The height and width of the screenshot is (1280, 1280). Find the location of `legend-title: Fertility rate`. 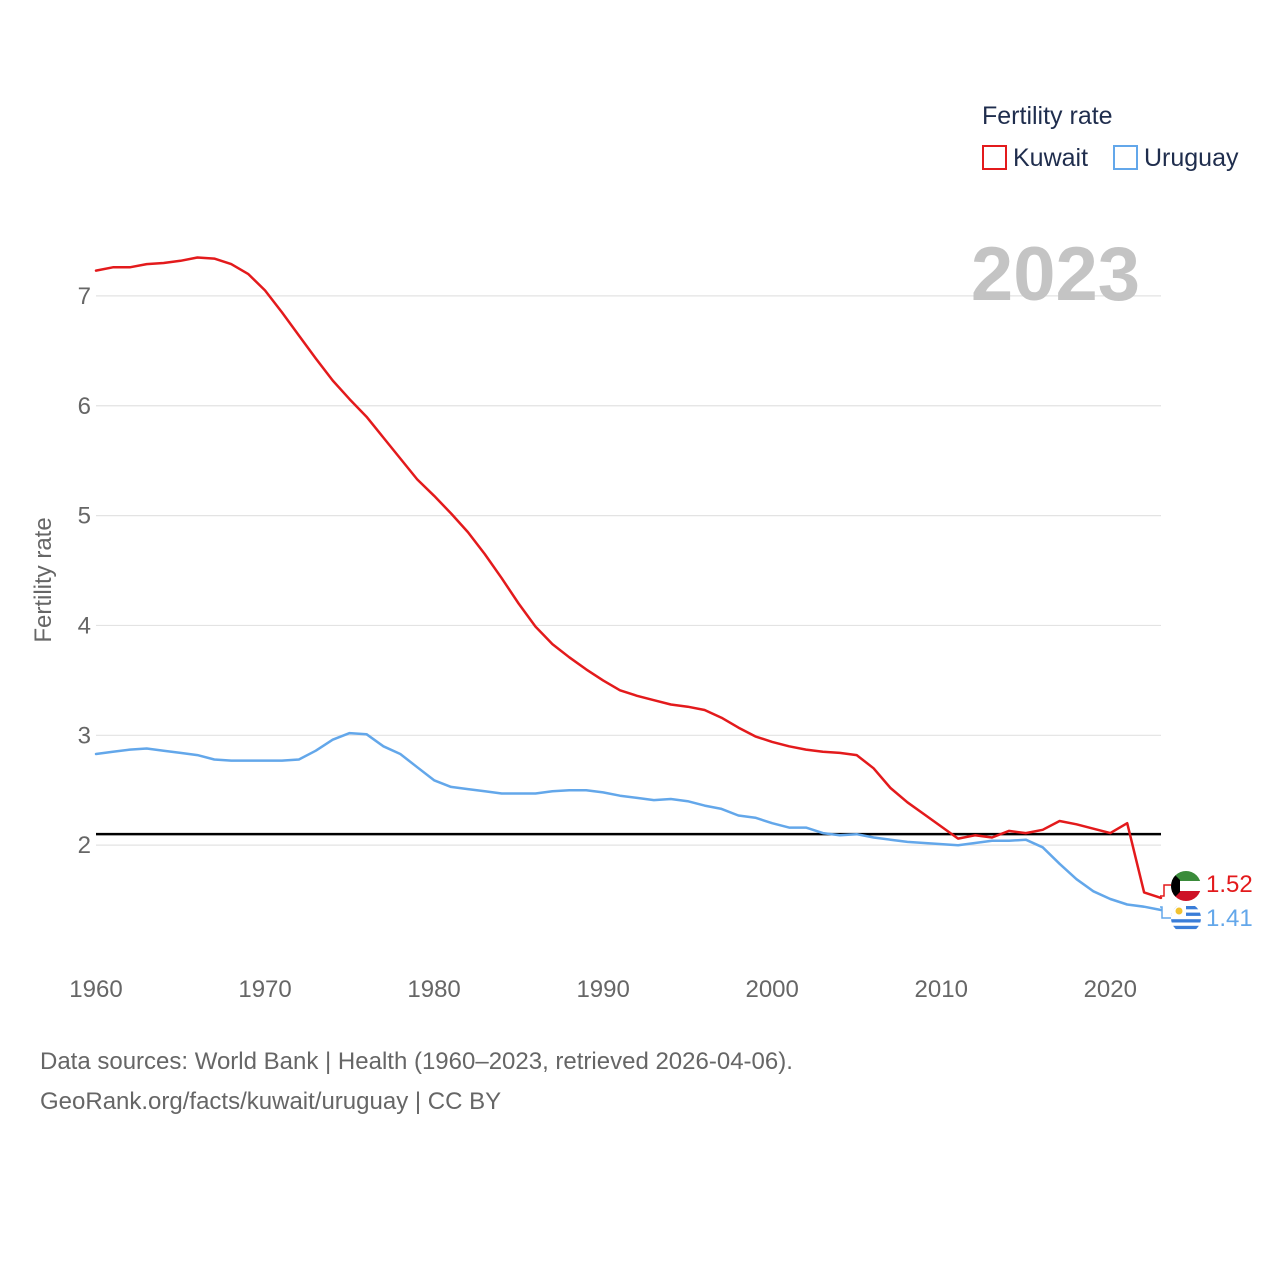

legend-title: Fertility rate is located at coordinates (1047, 116).